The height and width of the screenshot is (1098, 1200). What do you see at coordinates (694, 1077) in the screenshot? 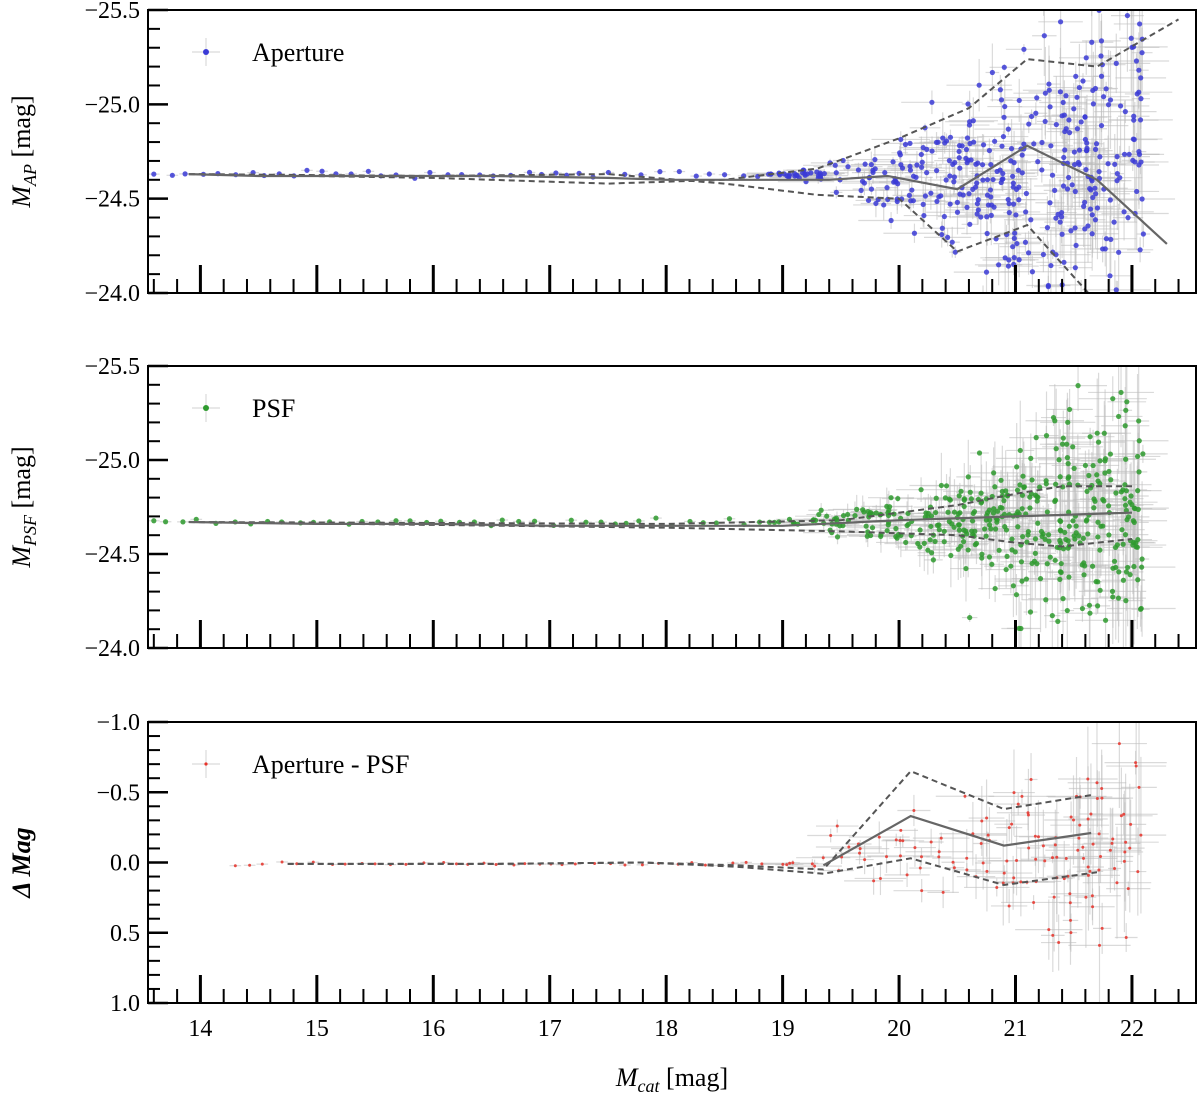
I see `x-axis-label-unit: [mag]` at bounding box center [694, 1077].